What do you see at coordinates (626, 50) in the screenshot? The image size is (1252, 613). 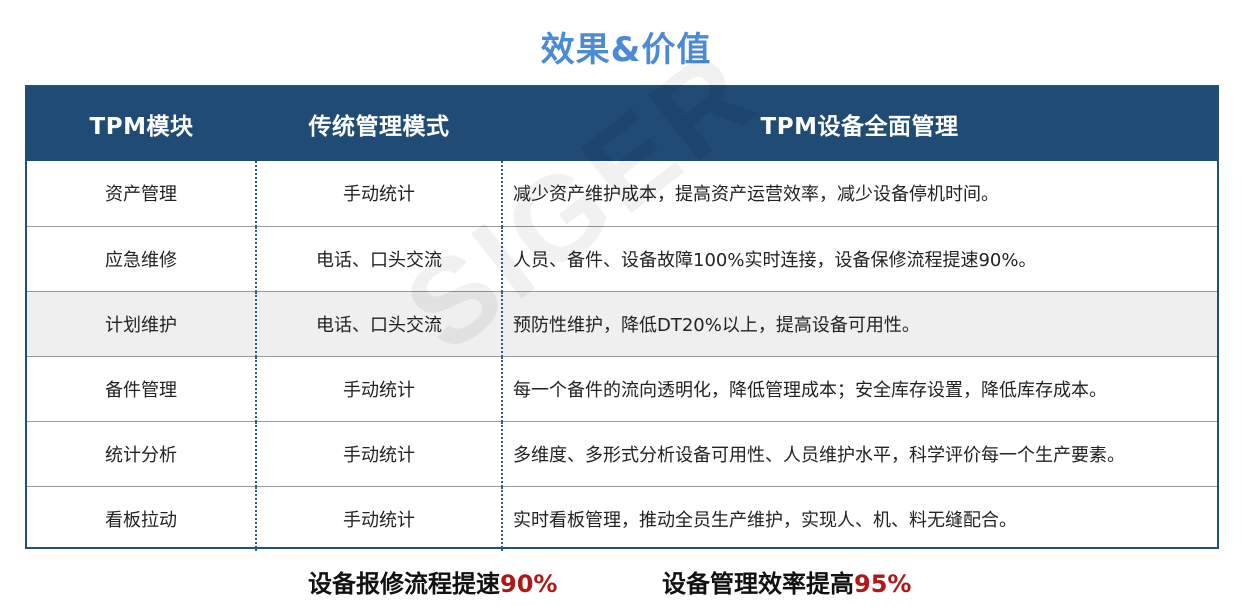 I see `page-title: 效果&价值` at bounding box center [626, 50].